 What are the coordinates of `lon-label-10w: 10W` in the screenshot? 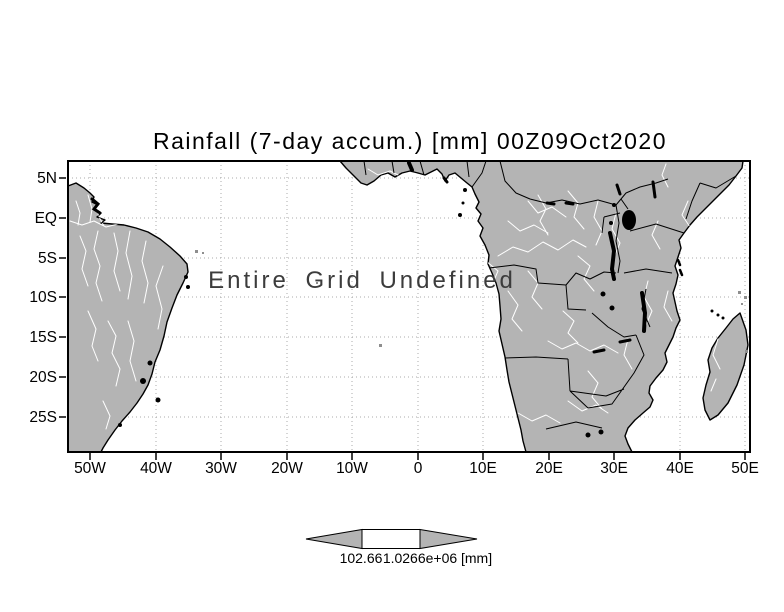 It's located at (352, 468).